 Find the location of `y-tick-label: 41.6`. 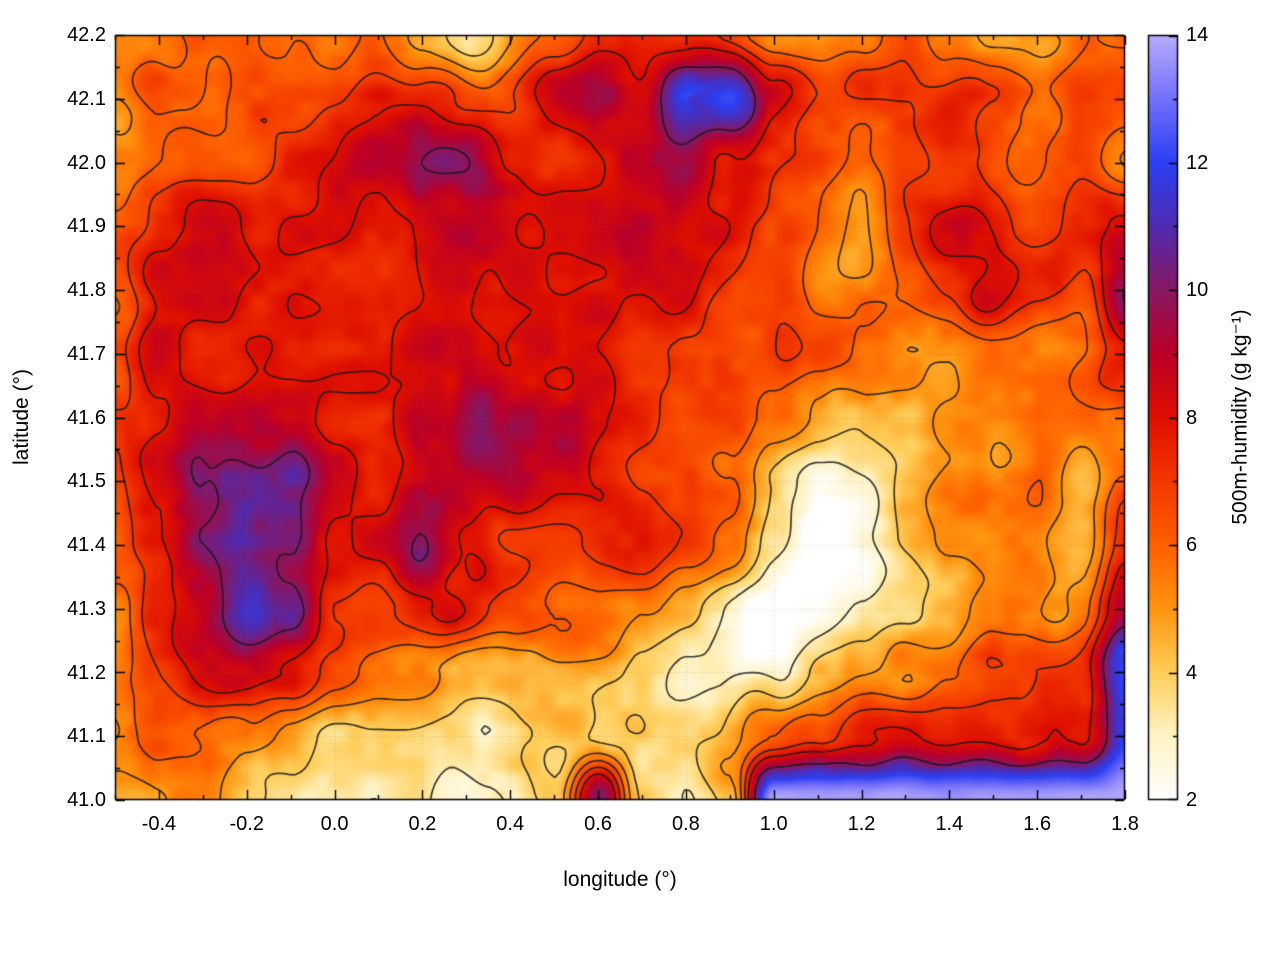

y-tick-label: 41.6 is located at coordinates (86, 417).